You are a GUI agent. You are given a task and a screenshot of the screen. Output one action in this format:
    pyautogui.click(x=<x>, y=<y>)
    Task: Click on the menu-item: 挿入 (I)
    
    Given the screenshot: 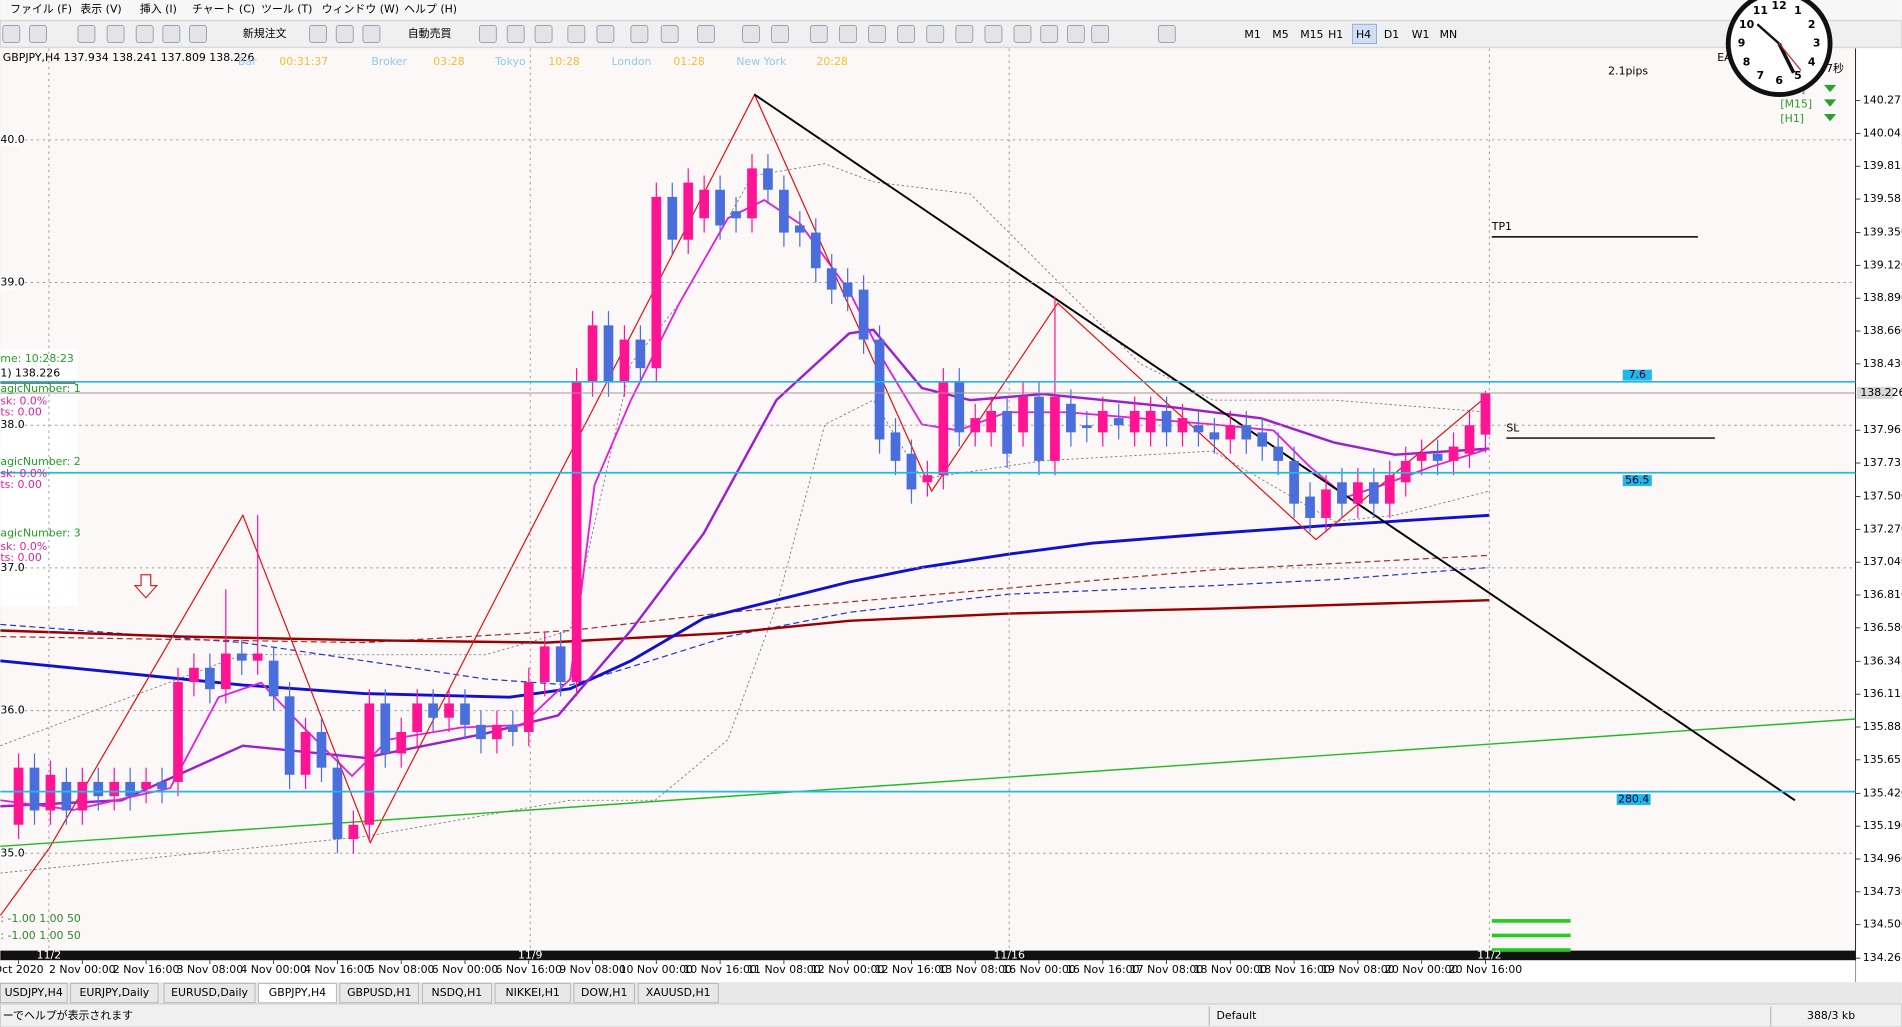 What is the action you would take?
    pyautogui.click(x=158, y=9)
    